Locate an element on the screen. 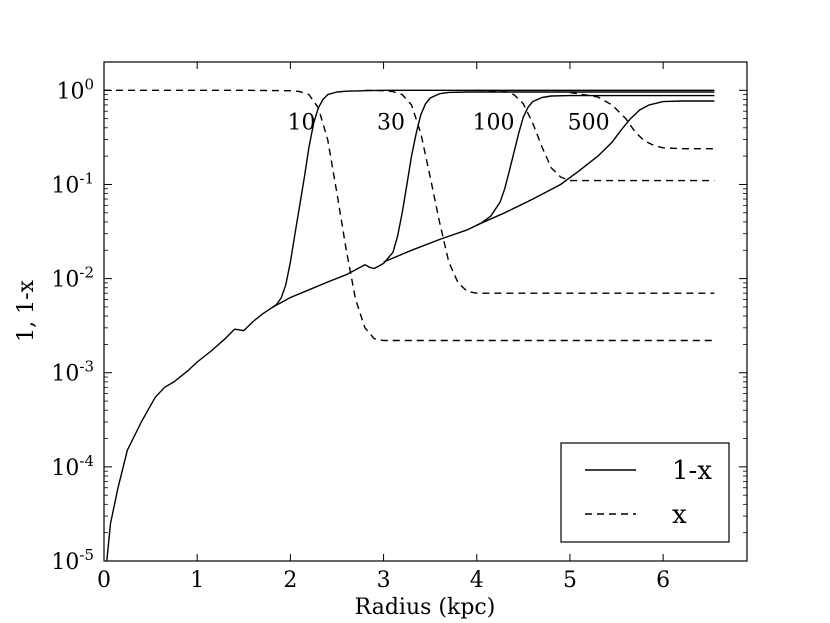 The image size is (830, 623). legend-label: x is located at coordinates (679, 515).